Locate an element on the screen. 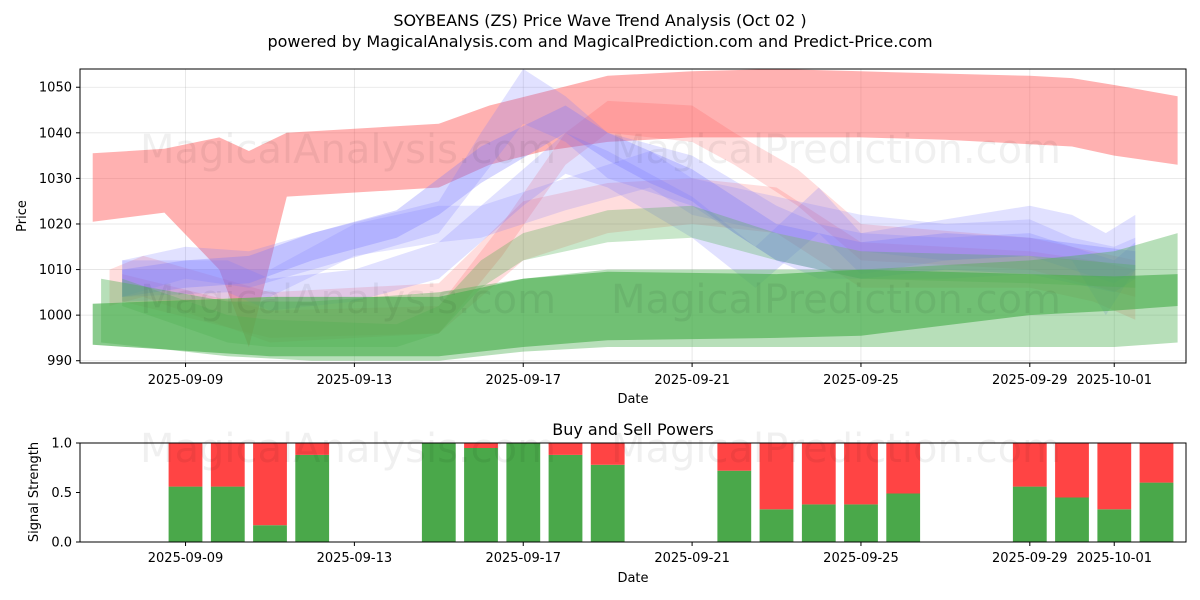  watermark-analysis-mid: MagicalAnalysis.com is located at coordinates (348, 300).